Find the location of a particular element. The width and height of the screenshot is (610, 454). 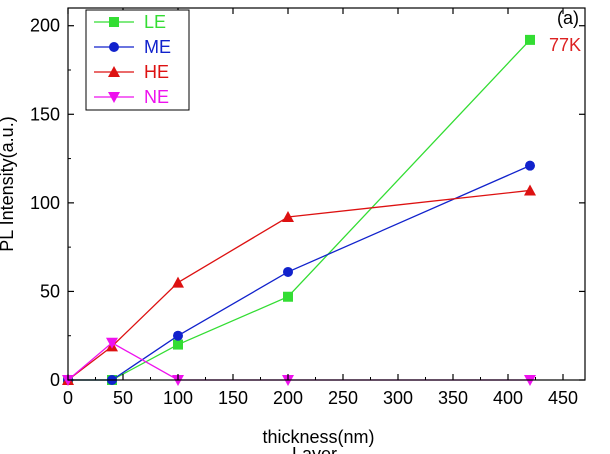

x-tick-label: 450 is located at coordinates (563, 398).